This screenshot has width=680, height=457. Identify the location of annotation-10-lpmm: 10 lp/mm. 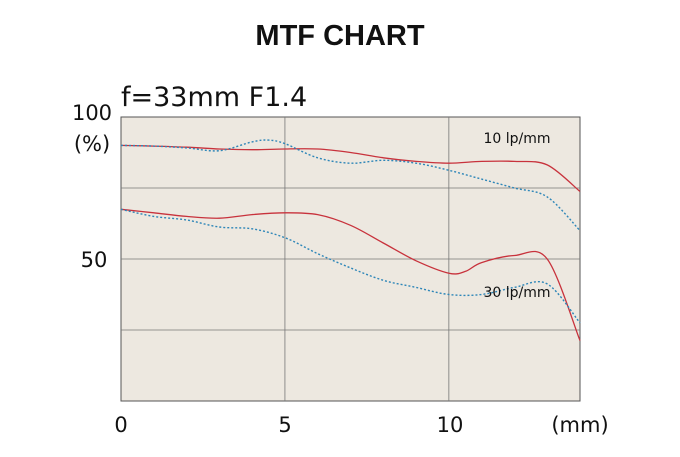
(516, 139).